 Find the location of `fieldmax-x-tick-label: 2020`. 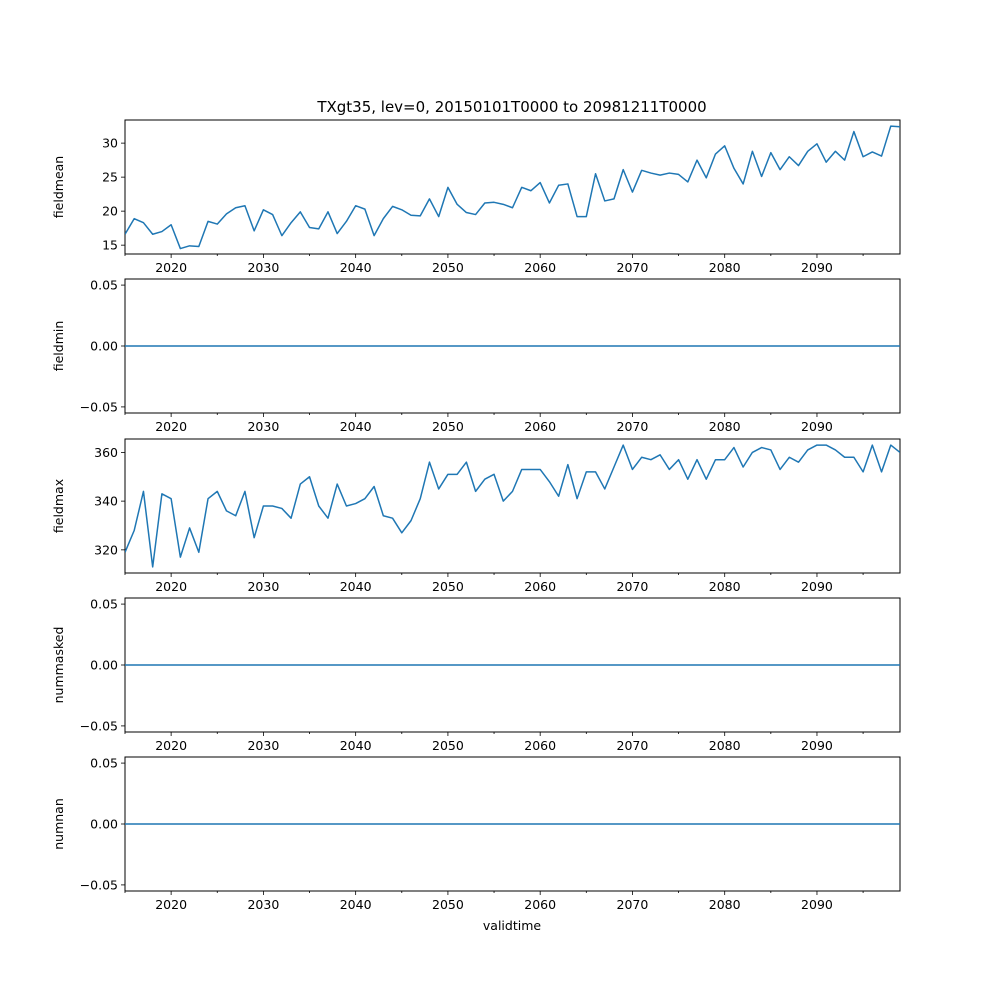

fieldmax-x-tick-label: 2020 is located at coordinates (171, 586).